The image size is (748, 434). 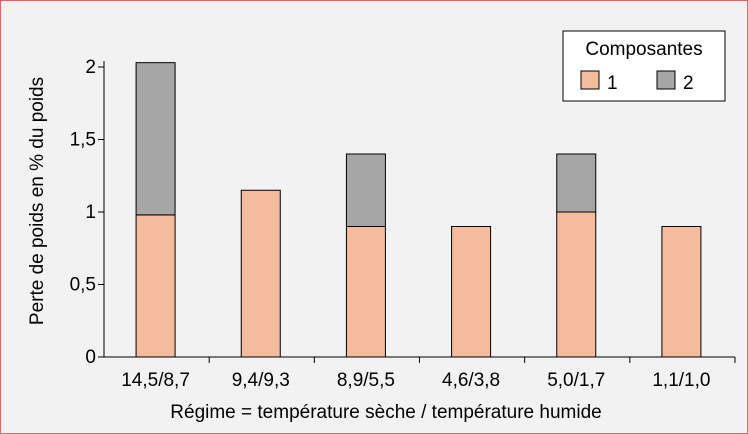 What do you see at coordinates (366, 380) in the screenshot?
I see `x-tick-label: 8,9/5,5` at bounding box center [366, 380].